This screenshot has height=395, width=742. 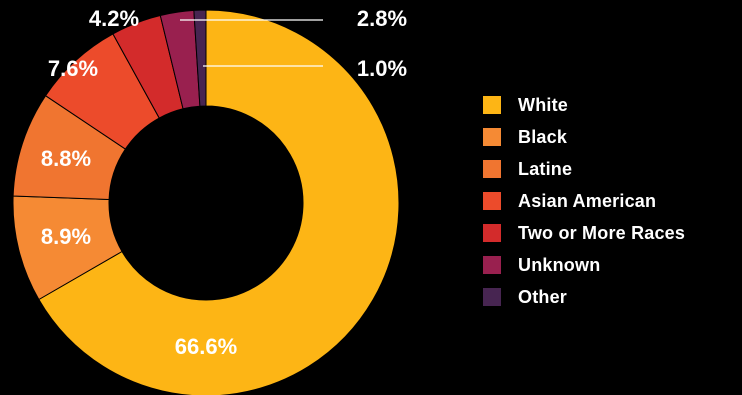 What do you see at coordinates (587, 200) in the screenshot?
I see `legend-label: Asian American` at bounding box center [587, 200].